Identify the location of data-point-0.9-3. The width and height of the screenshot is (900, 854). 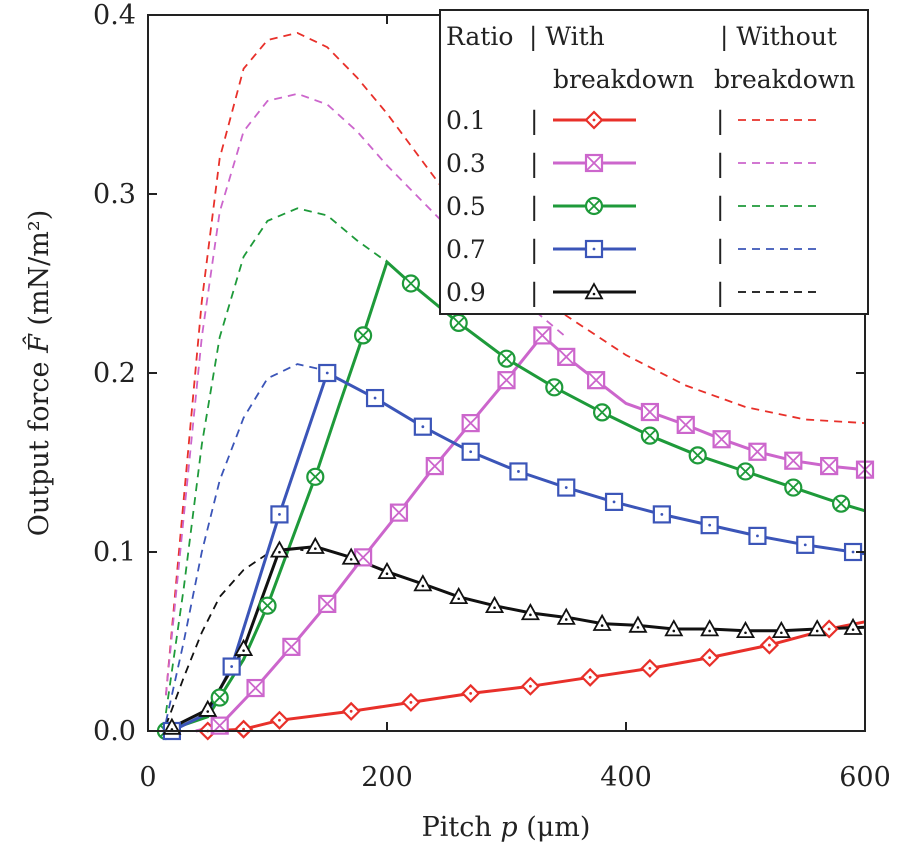
(279, 549).